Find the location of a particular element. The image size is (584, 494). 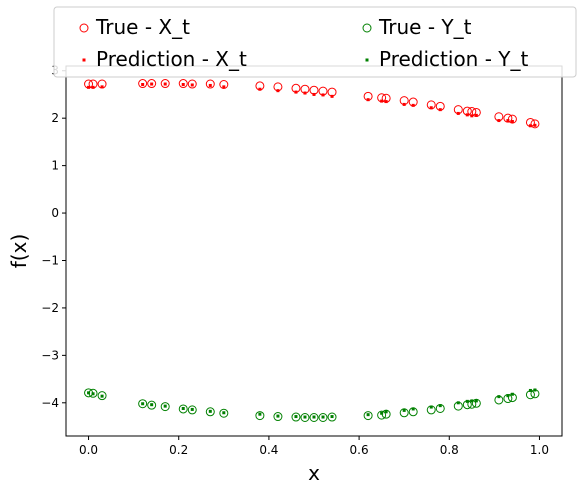

y-axis-label: f(x) is located at coordinates (19, 251).